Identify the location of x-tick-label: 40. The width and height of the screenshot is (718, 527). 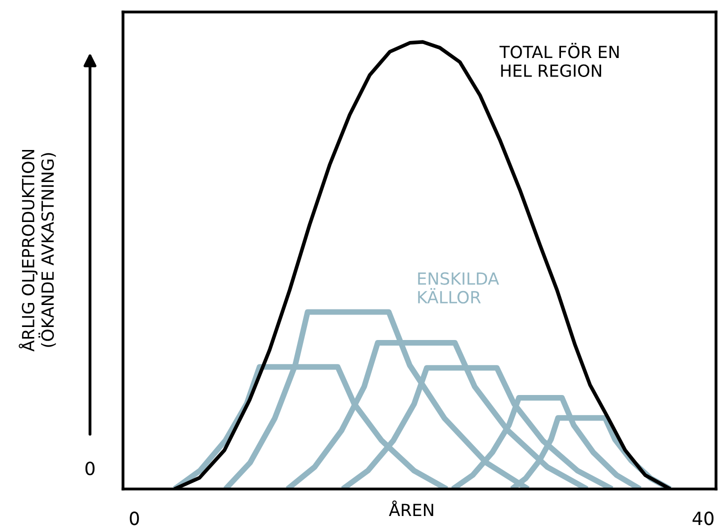
(703, 519).